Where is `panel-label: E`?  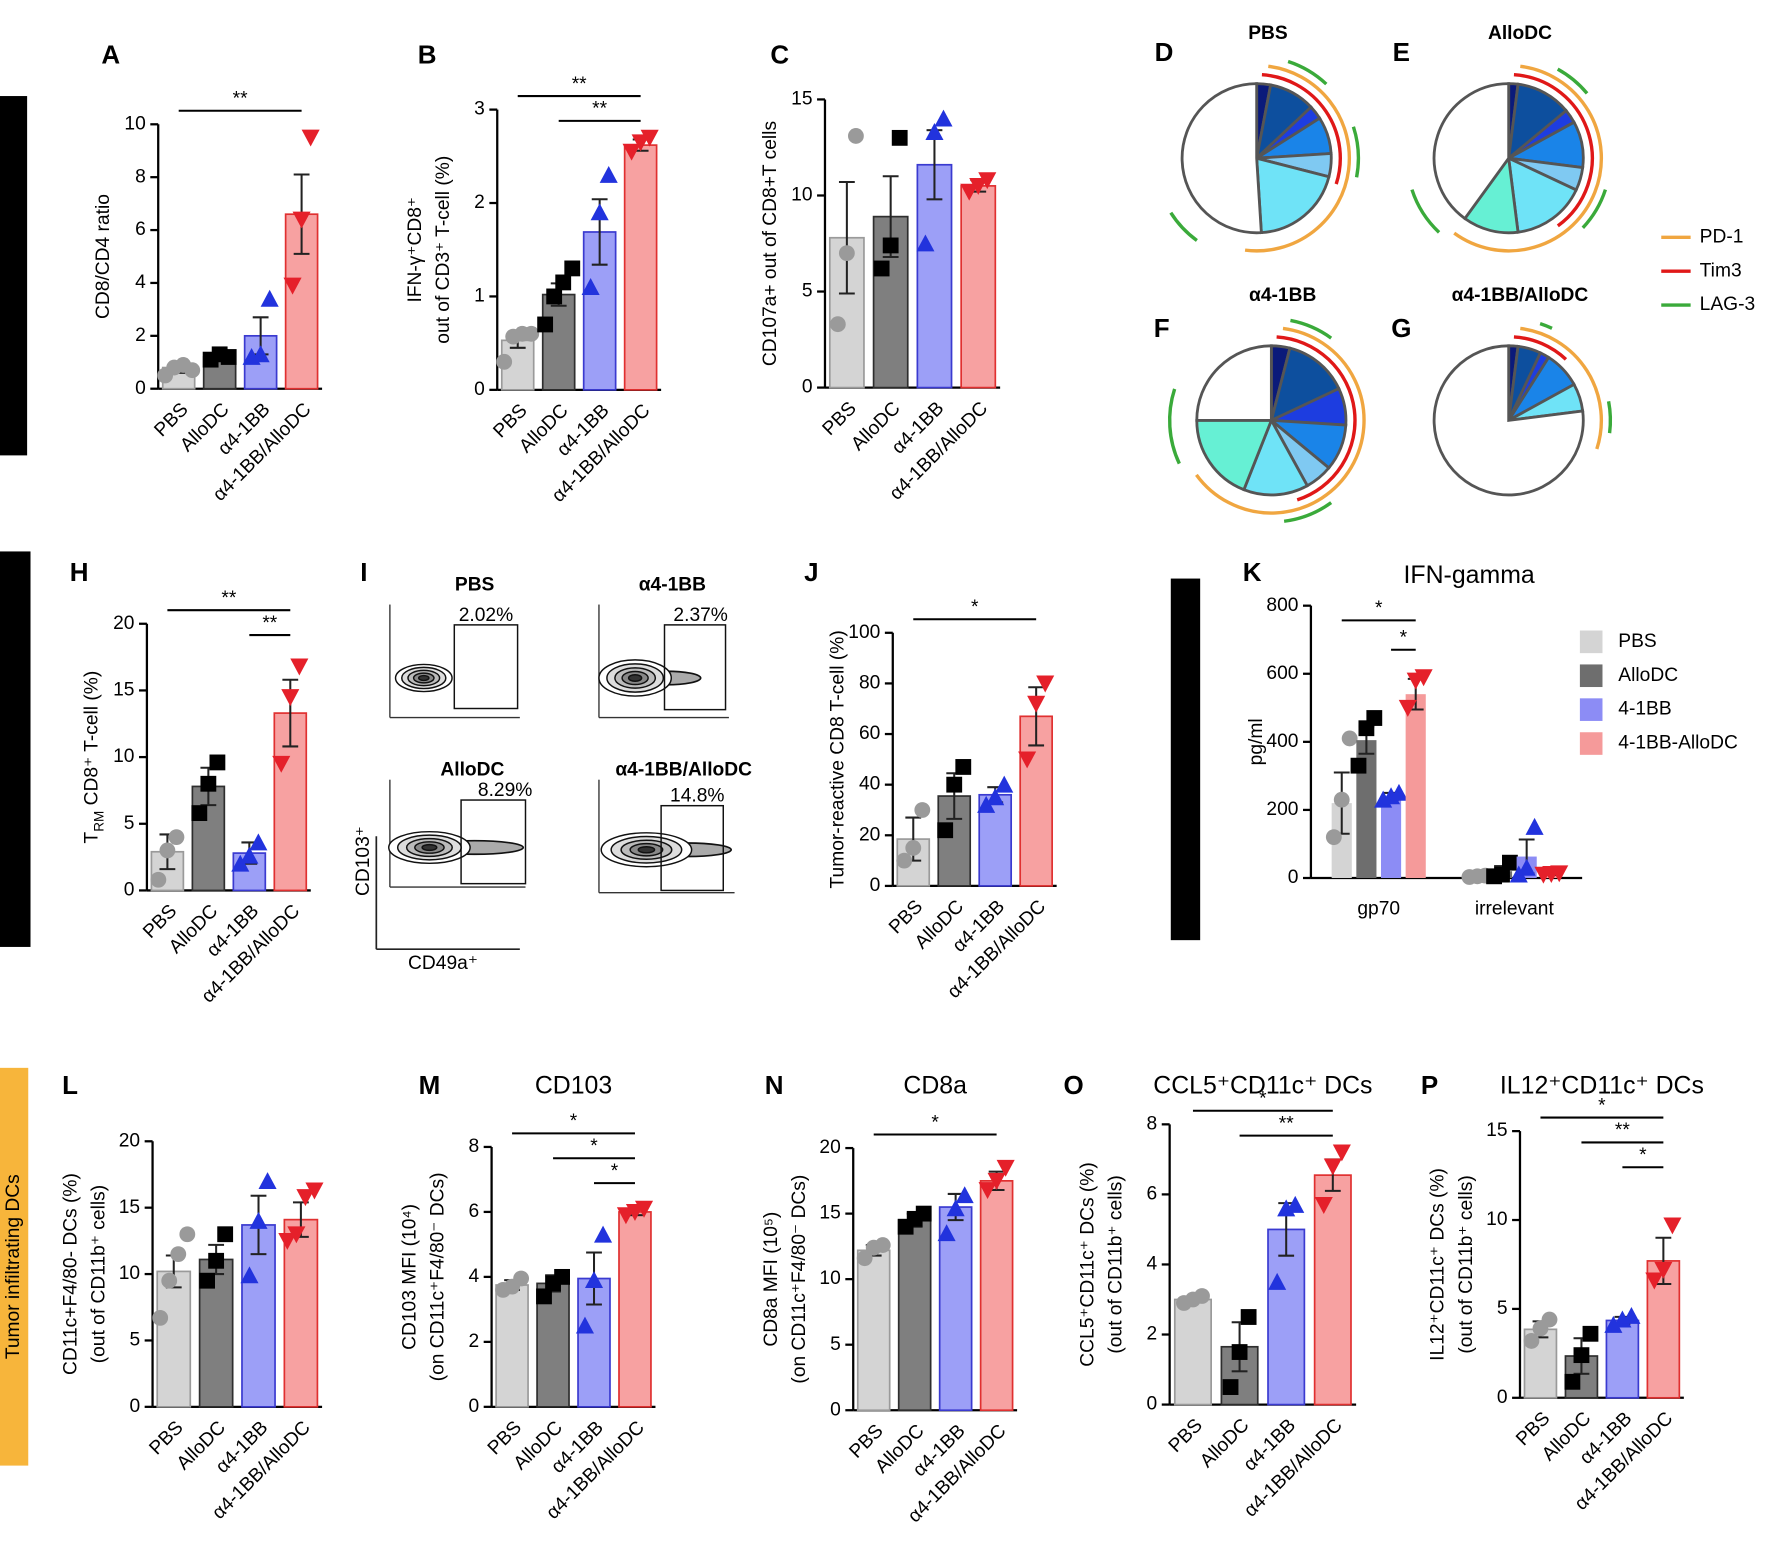
panel-label: E is located at coordinates (1401, 52).